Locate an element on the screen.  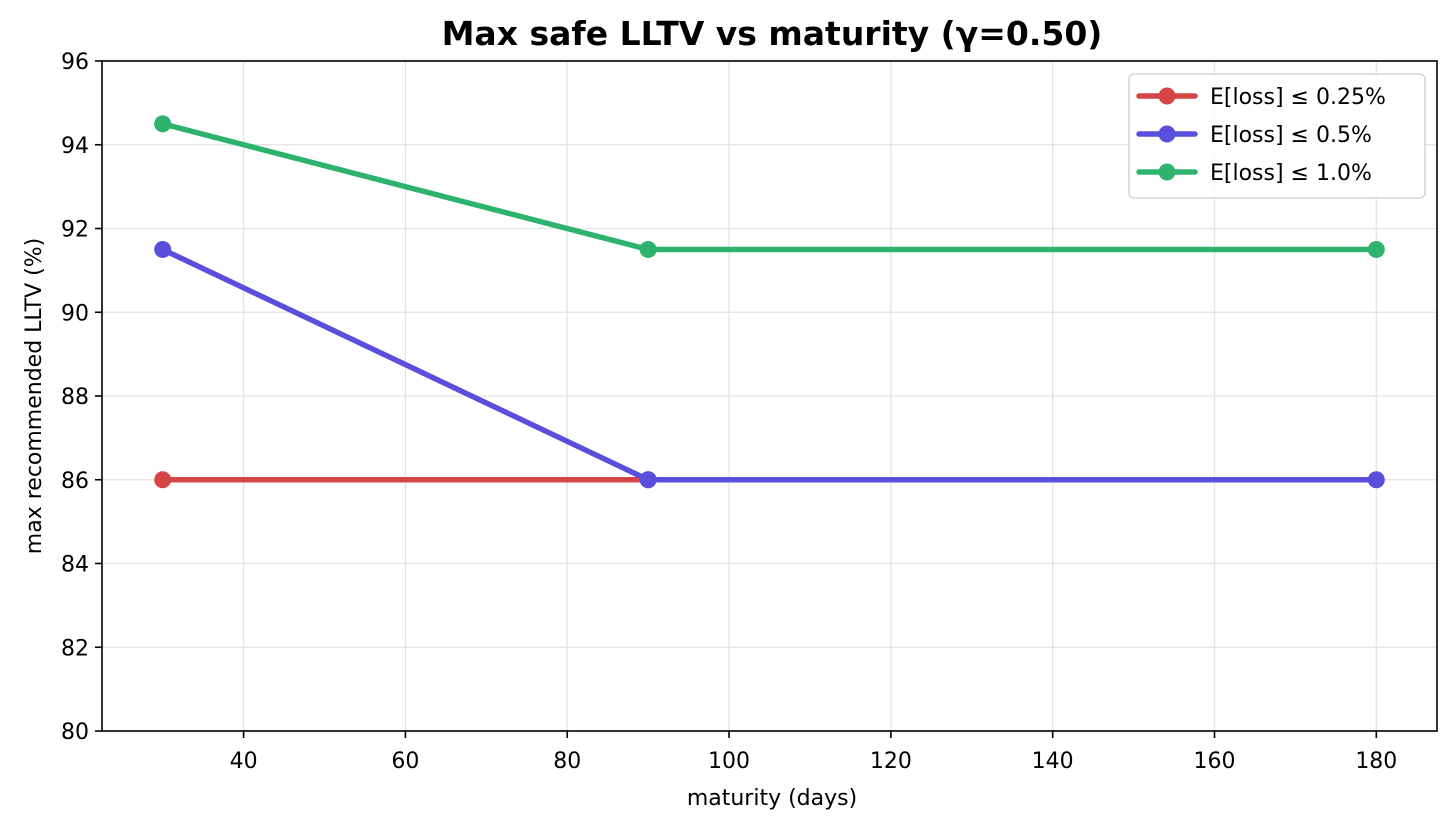
x-tick-label: 160 is located at coordinates (1215, 761).